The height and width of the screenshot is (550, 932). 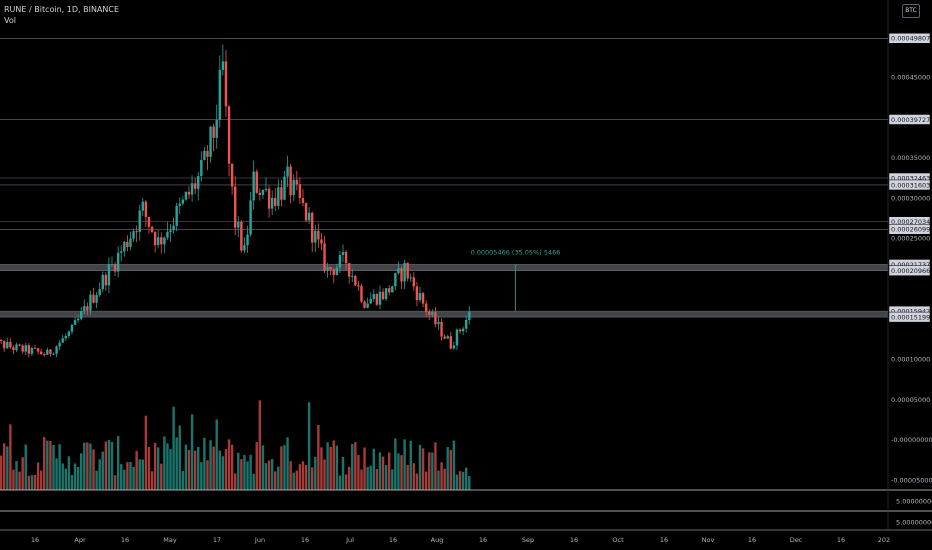 What do you see at coordinates (911, 11) in the screenshot?
I see `currency-badge: BTC` at bounding box center [911, 11].